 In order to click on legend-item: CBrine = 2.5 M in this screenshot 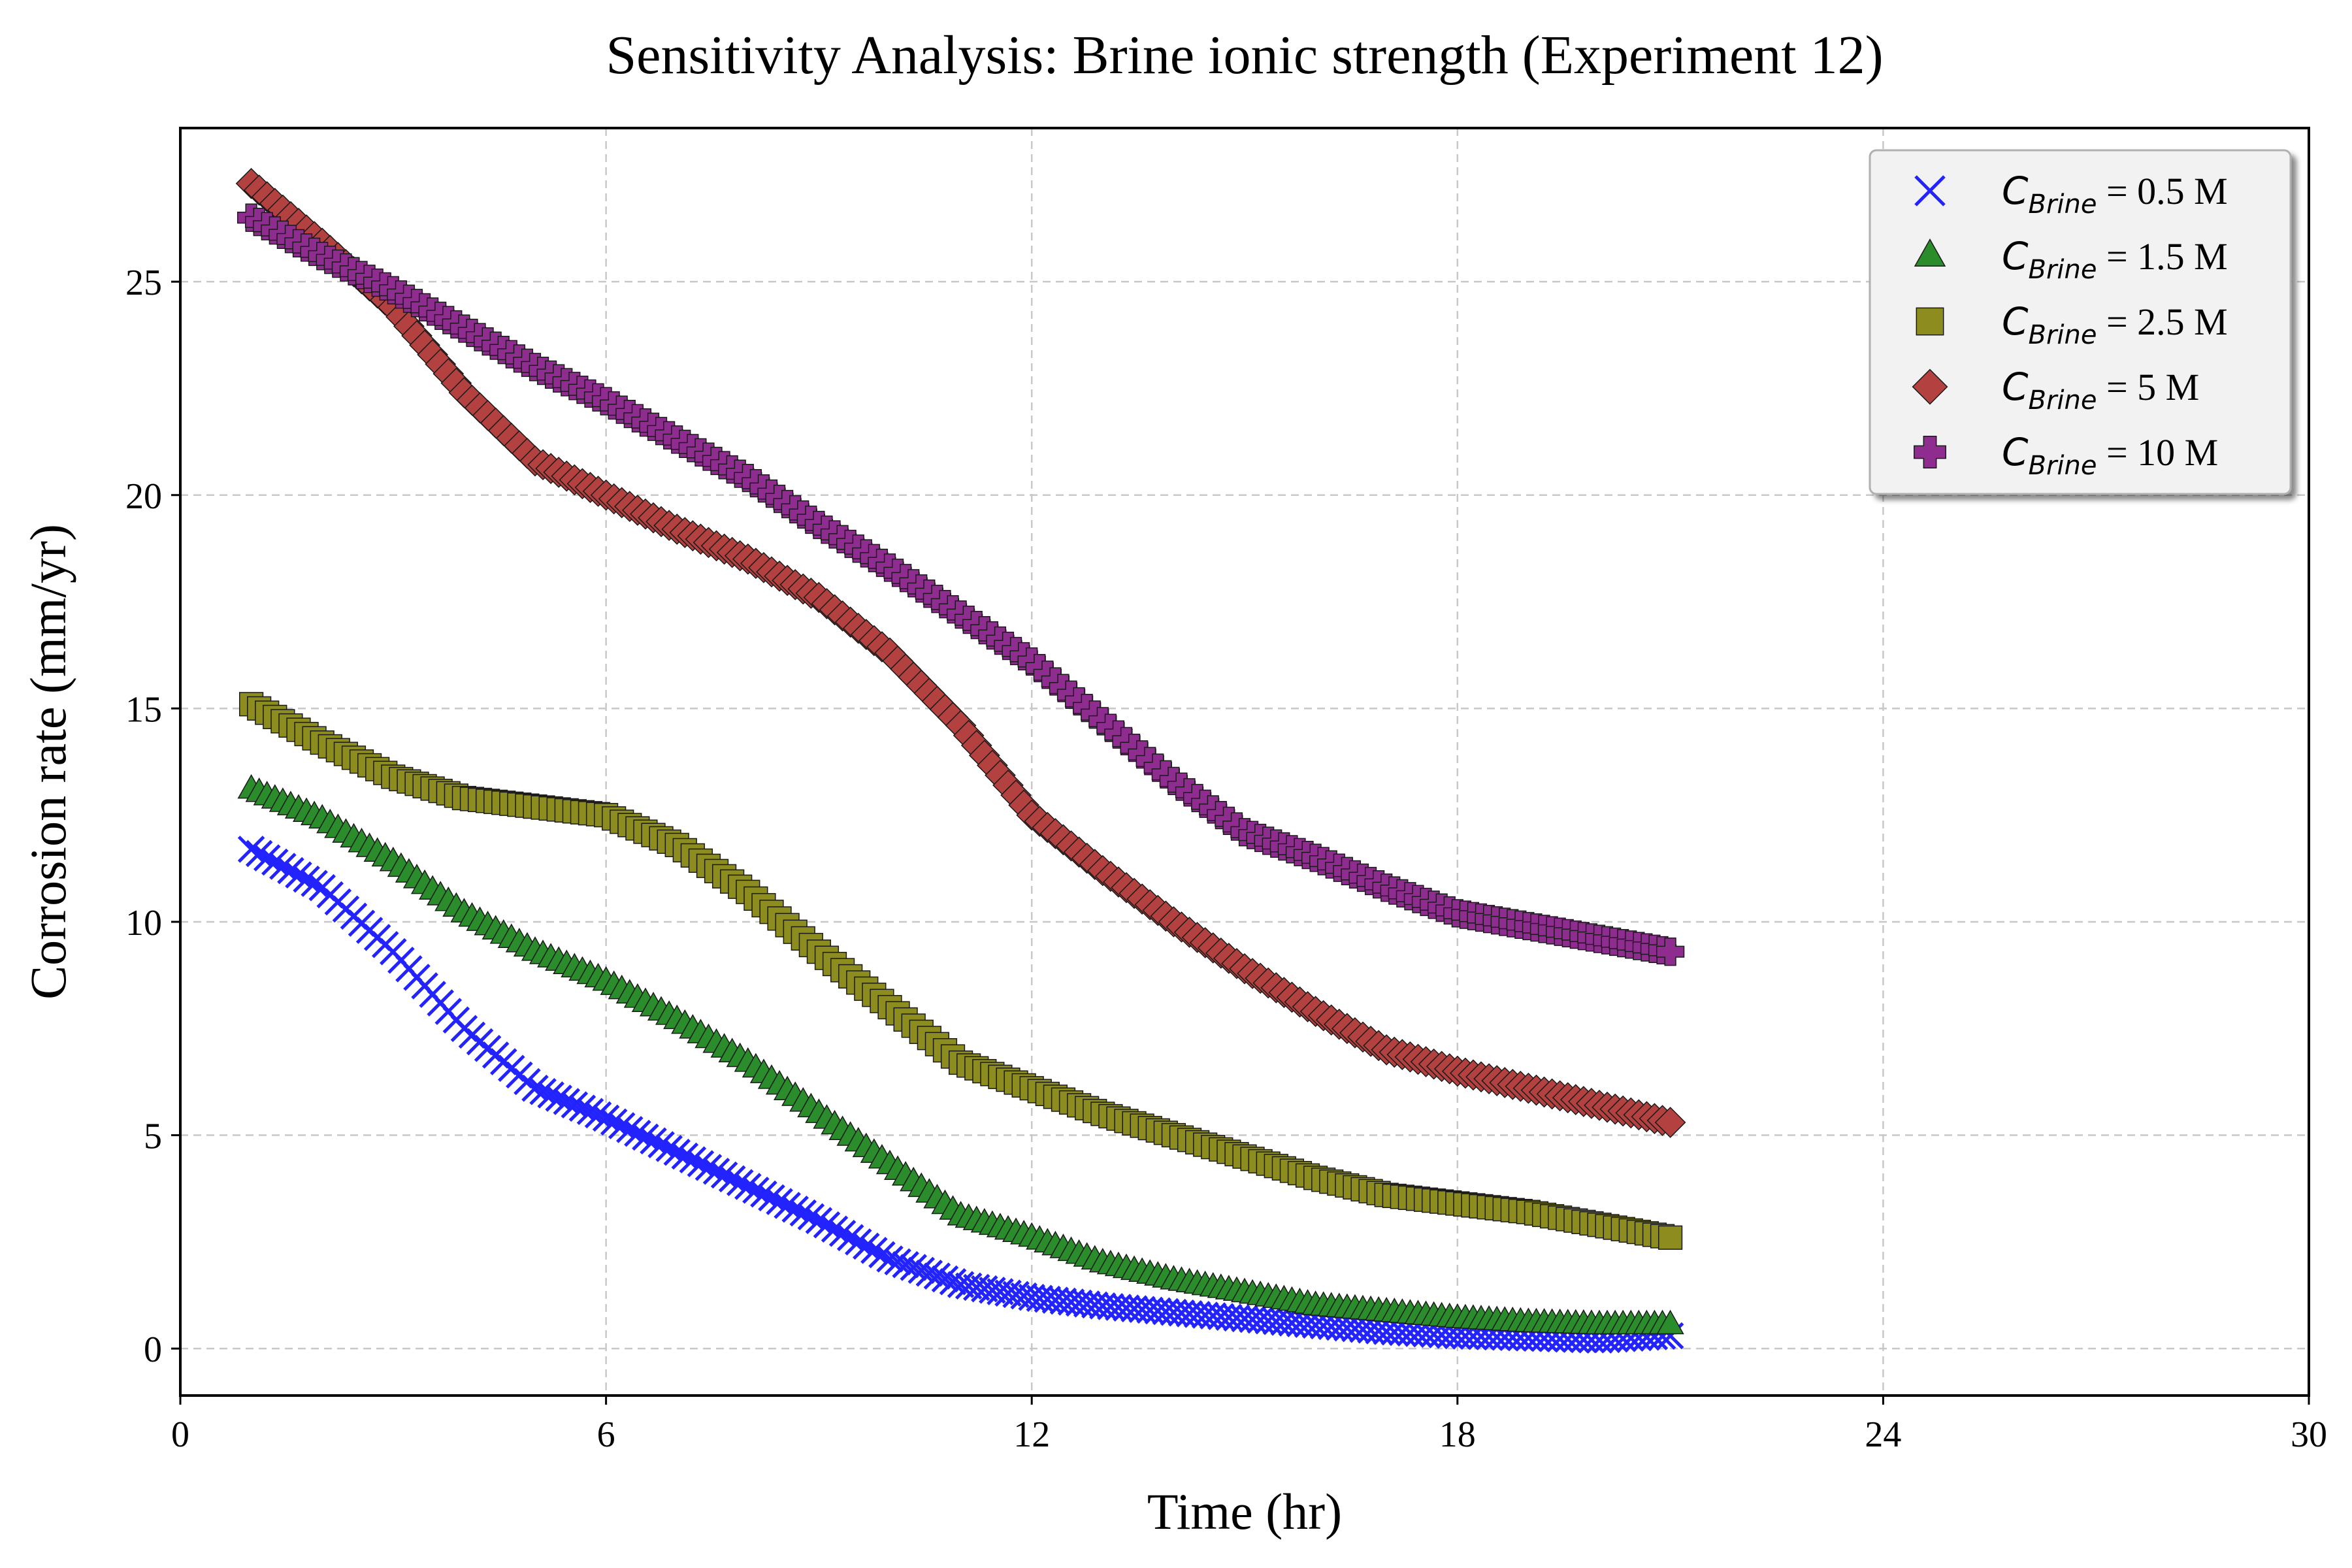, I will do `click(2072, 324)`.